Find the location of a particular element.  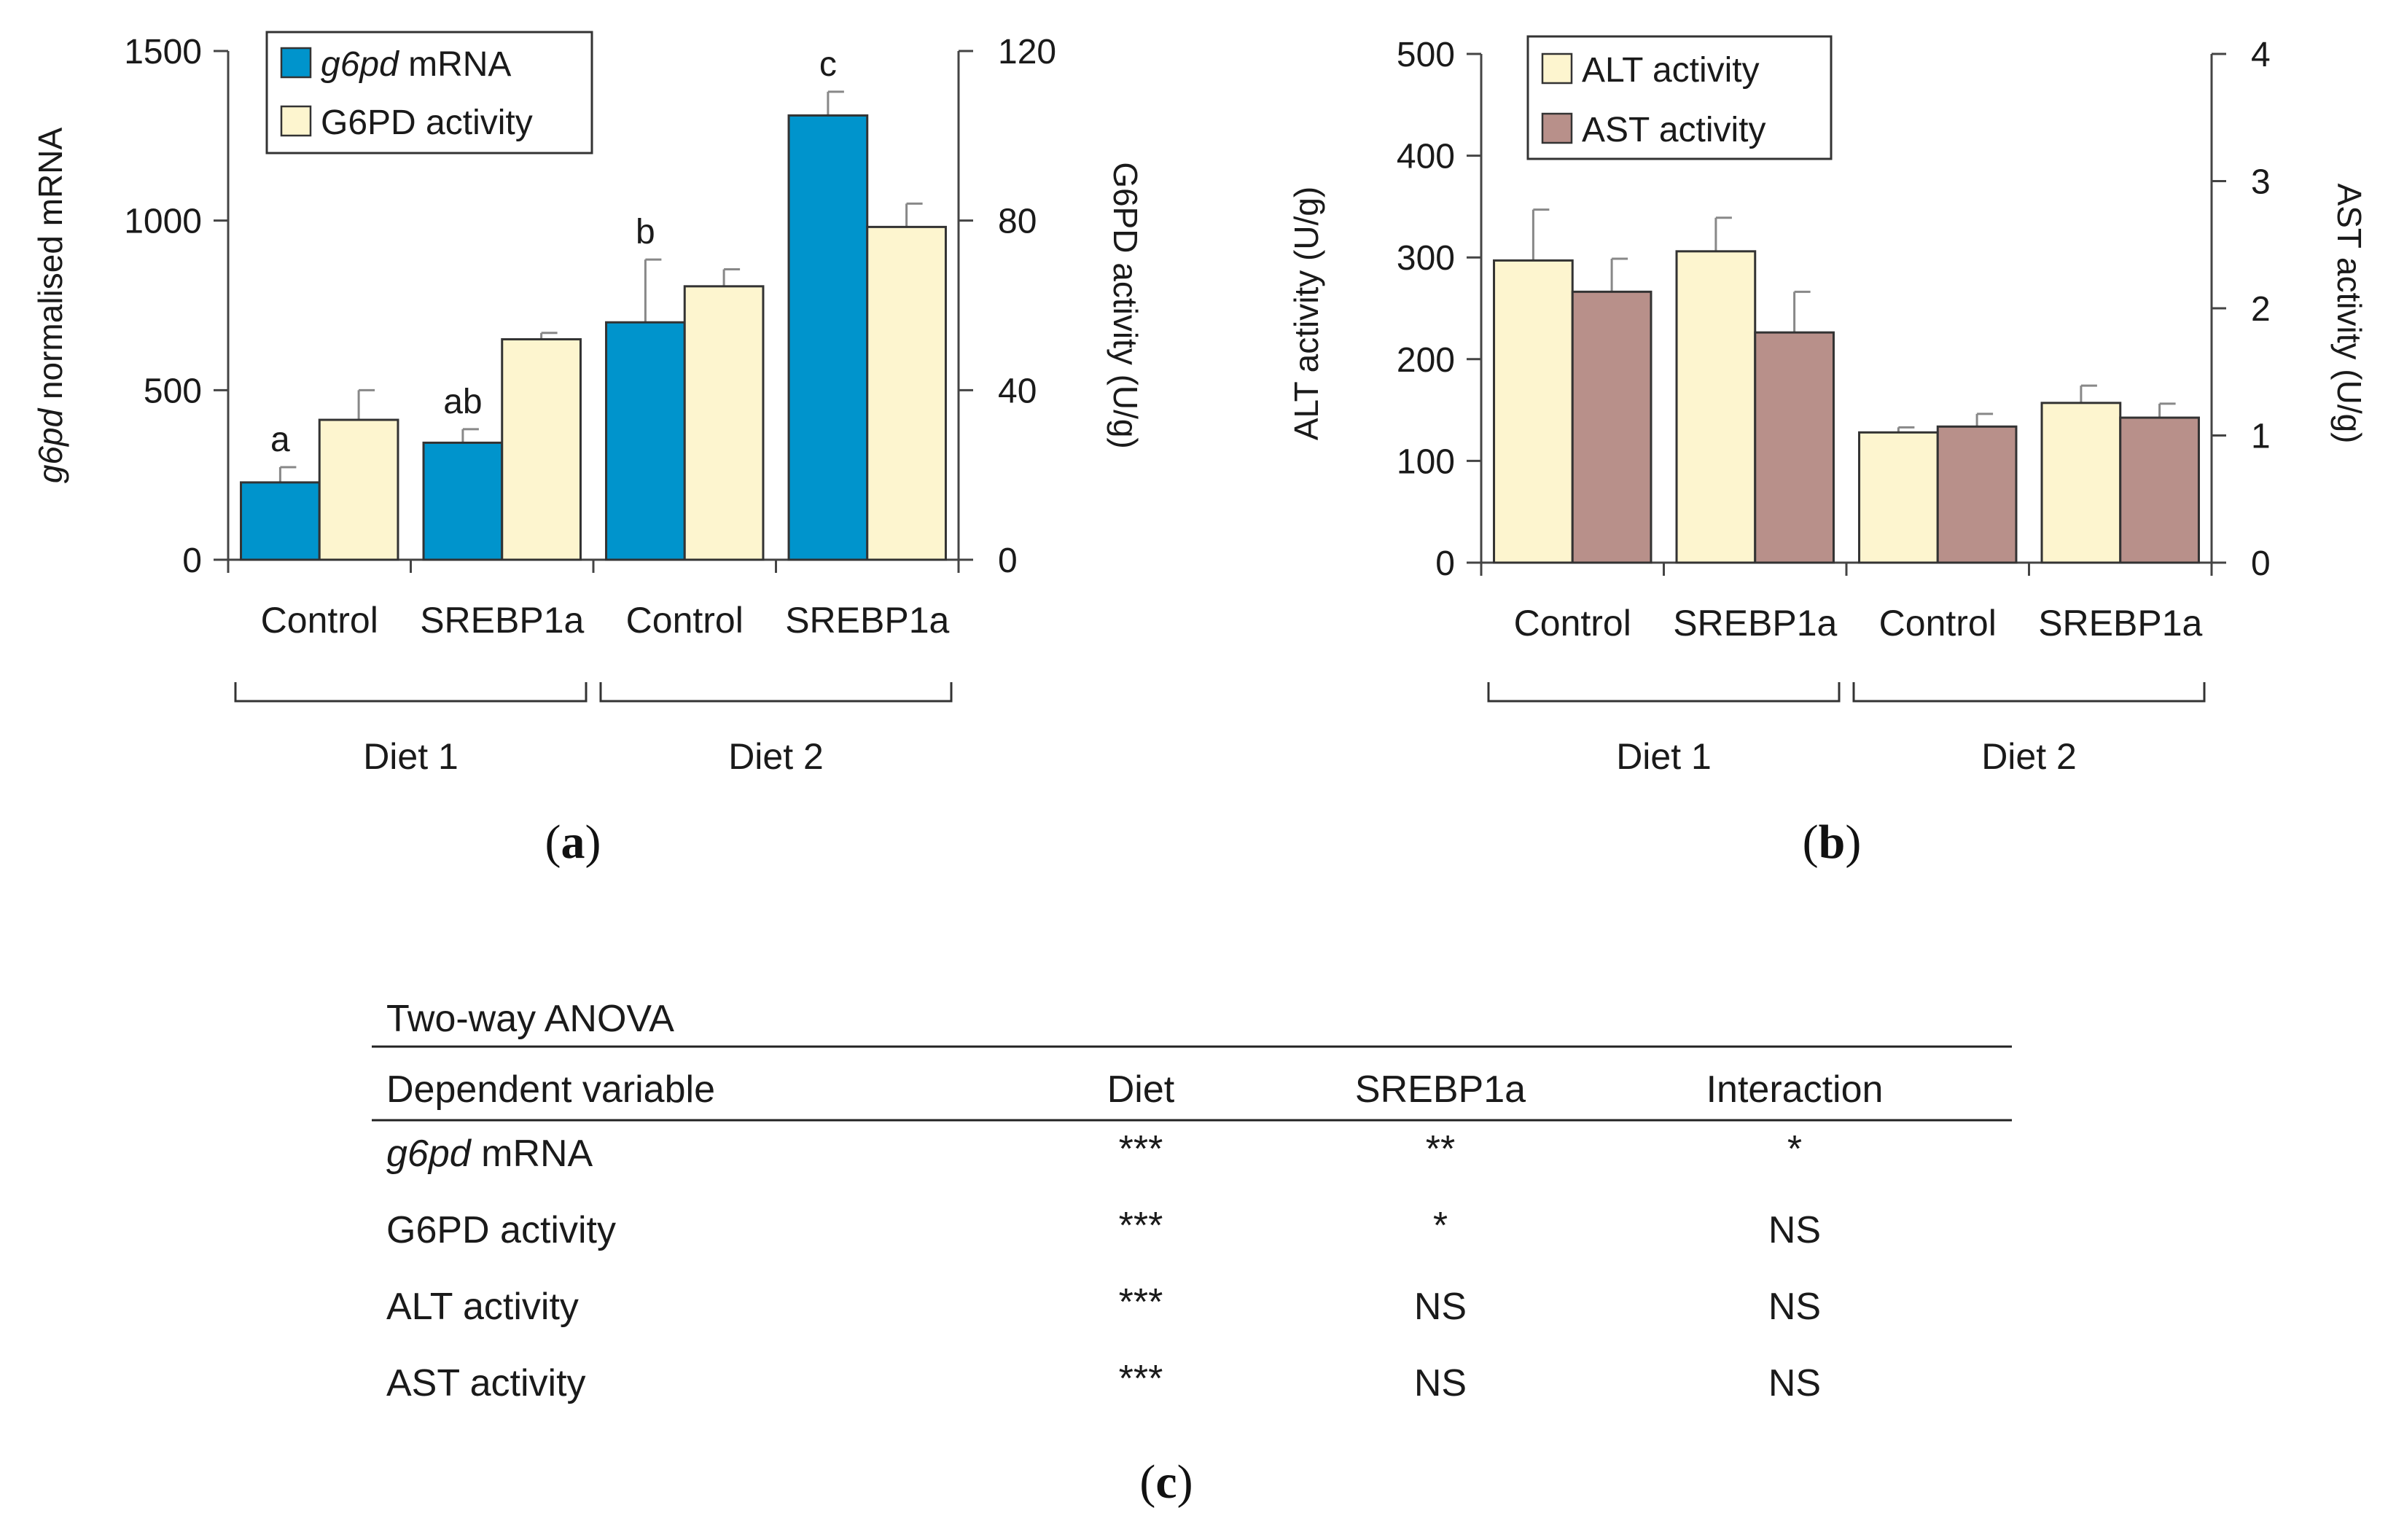

a-y-tick-label: 500 is located at coordinates (173, 391).